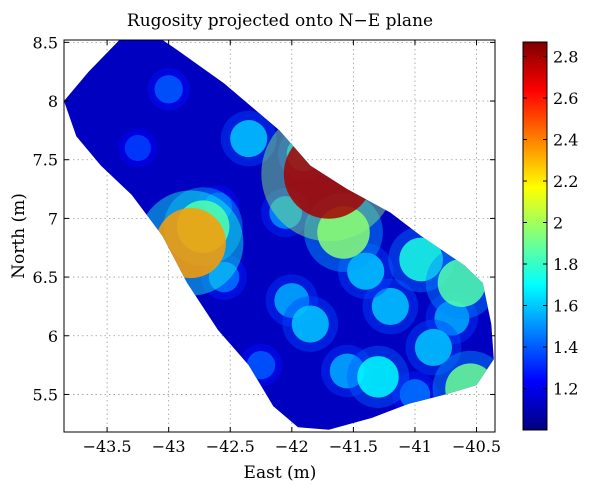 This screenshot has width=610, height=490. Describe the element at coordinates (565, 389) in the screenshot. I see `colorbar-tick-label: 1.2` at that location.